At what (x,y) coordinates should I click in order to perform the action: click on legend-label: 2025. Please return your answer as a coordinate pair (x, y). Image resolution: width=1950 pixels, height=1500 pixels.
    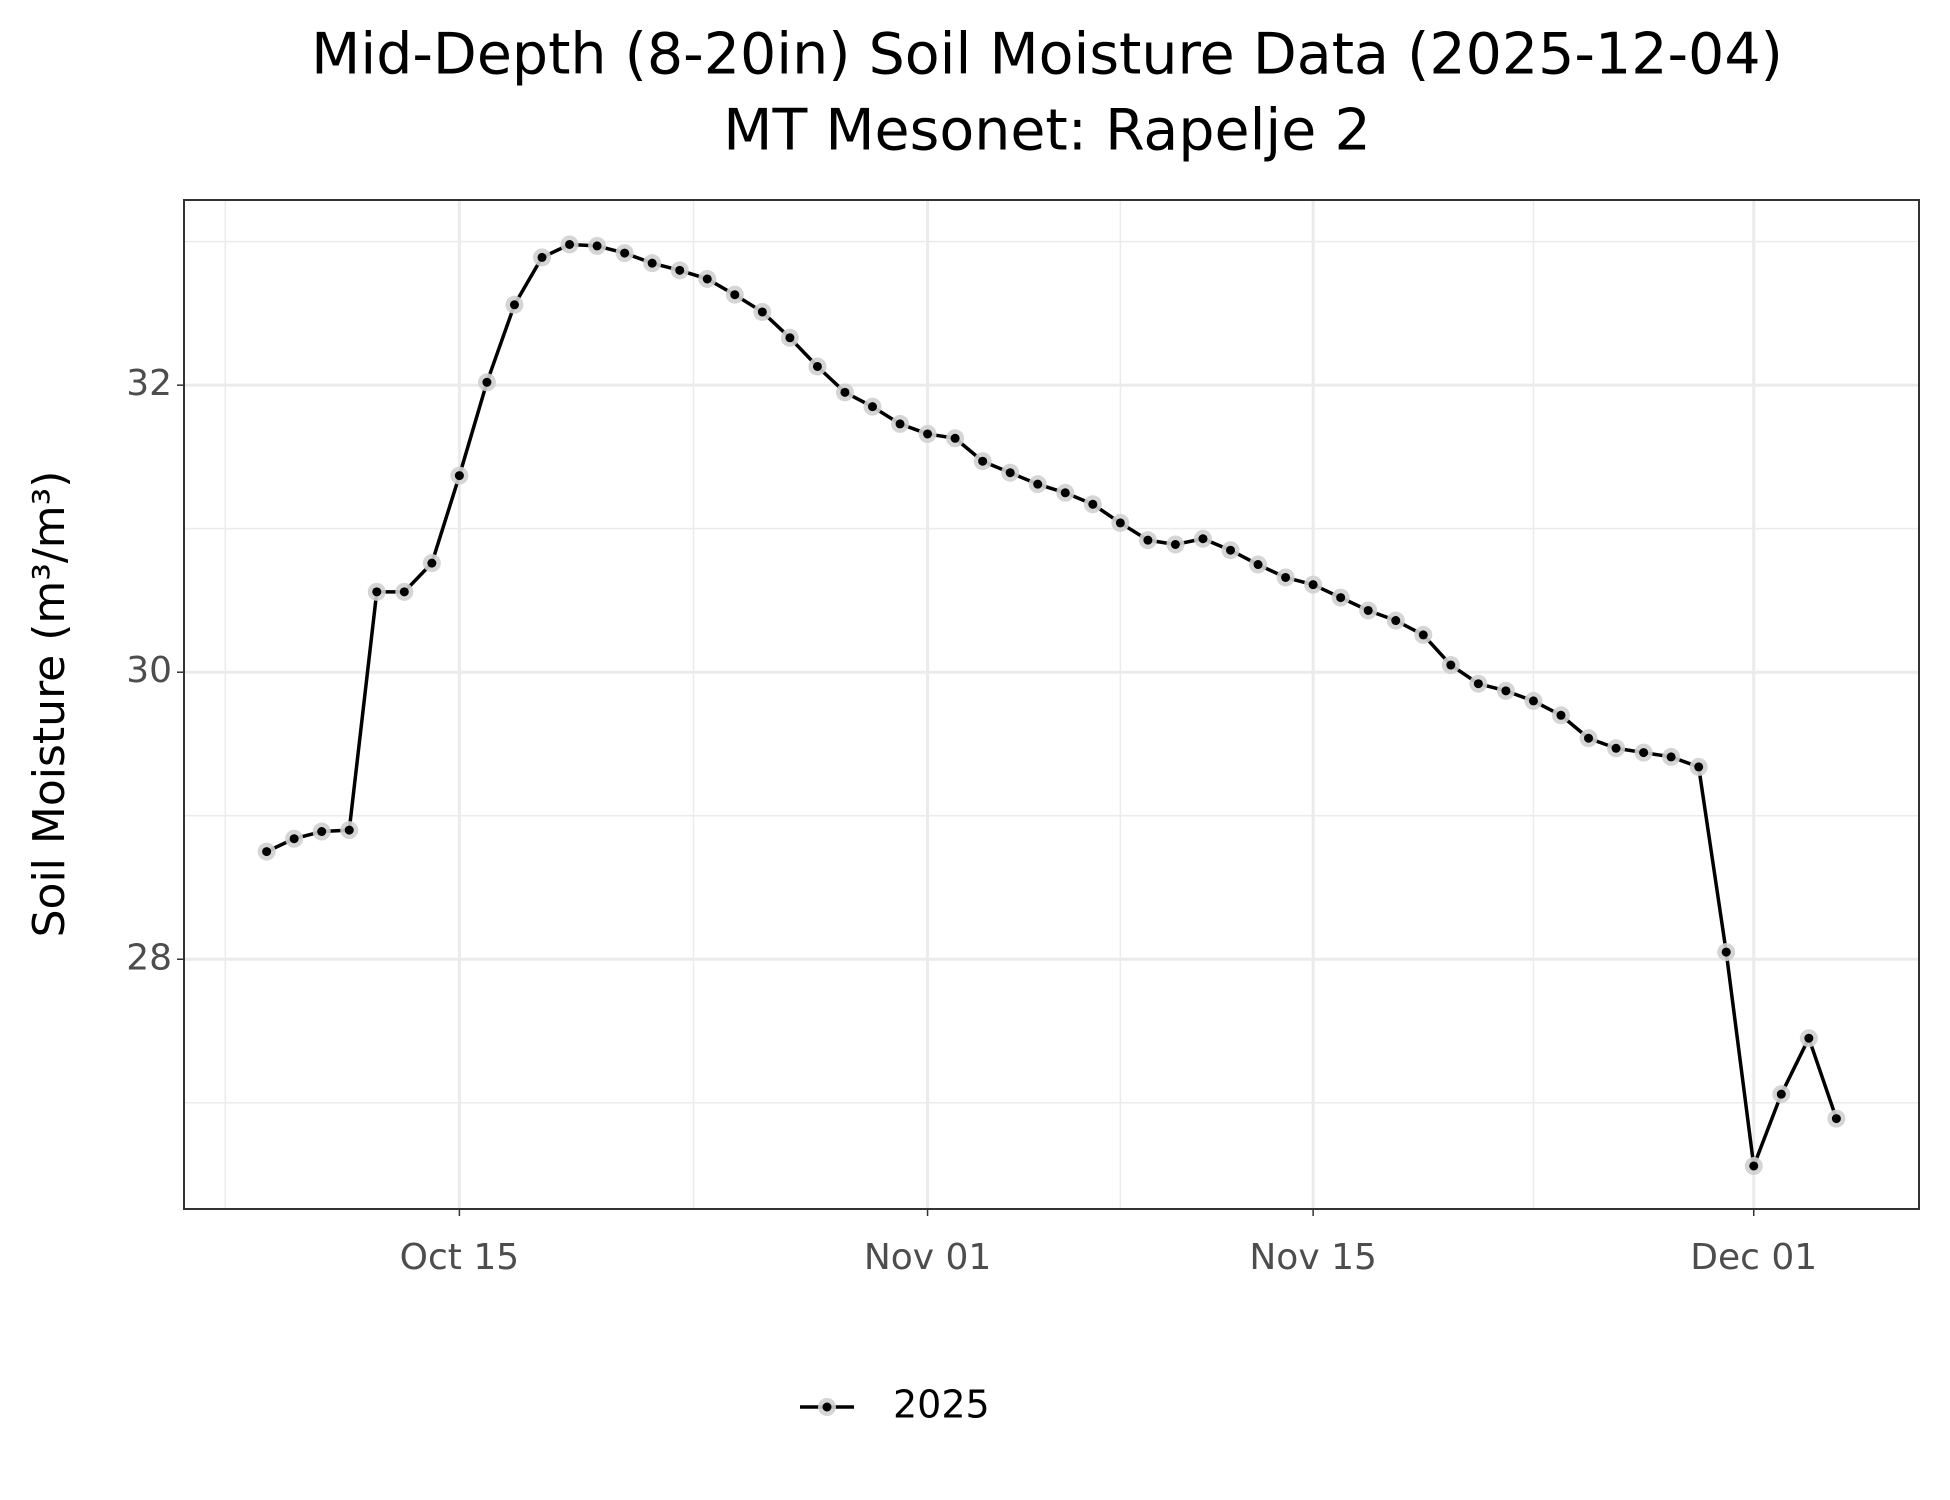
    Looking at the image, I should click on (941, 1405).